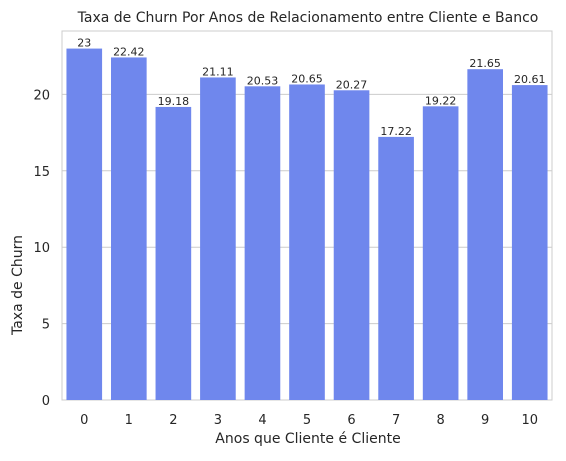 Image resolution: width=566 pixels, height=461 pixels. What do you see at coordinates (351, 420) in the screenshot?
I see `x-tick-label: 6` at bounding box center [351, 420].